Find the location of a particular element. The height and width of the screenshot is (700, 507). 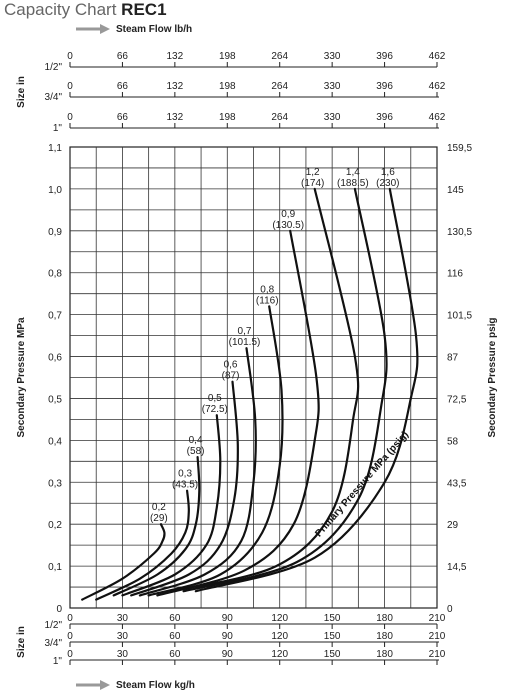

top-size-label: Size in is located at coordinates (21, 92).